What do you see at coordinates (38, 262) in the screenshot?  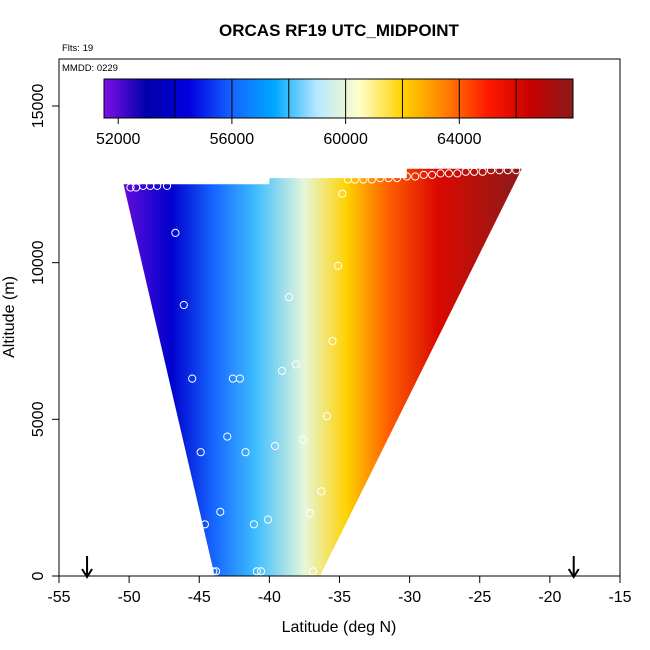 I see `y-tick-label: 10000` at bounding box center [38, 262].